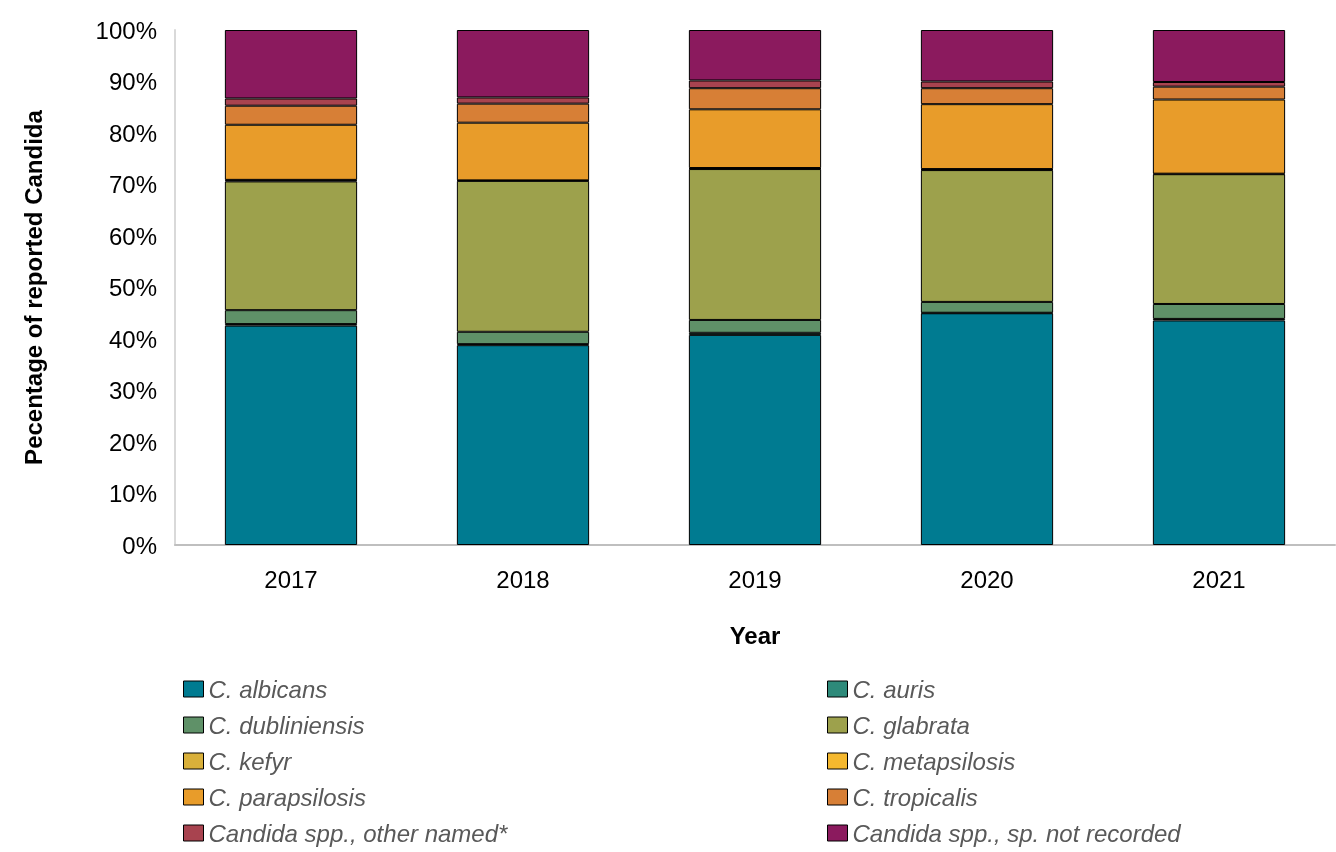 The image size is (1336, 852). Describe the element at coordinates (132, 442) in the screenshot. I see `y-tick-label: 20%` at that location.